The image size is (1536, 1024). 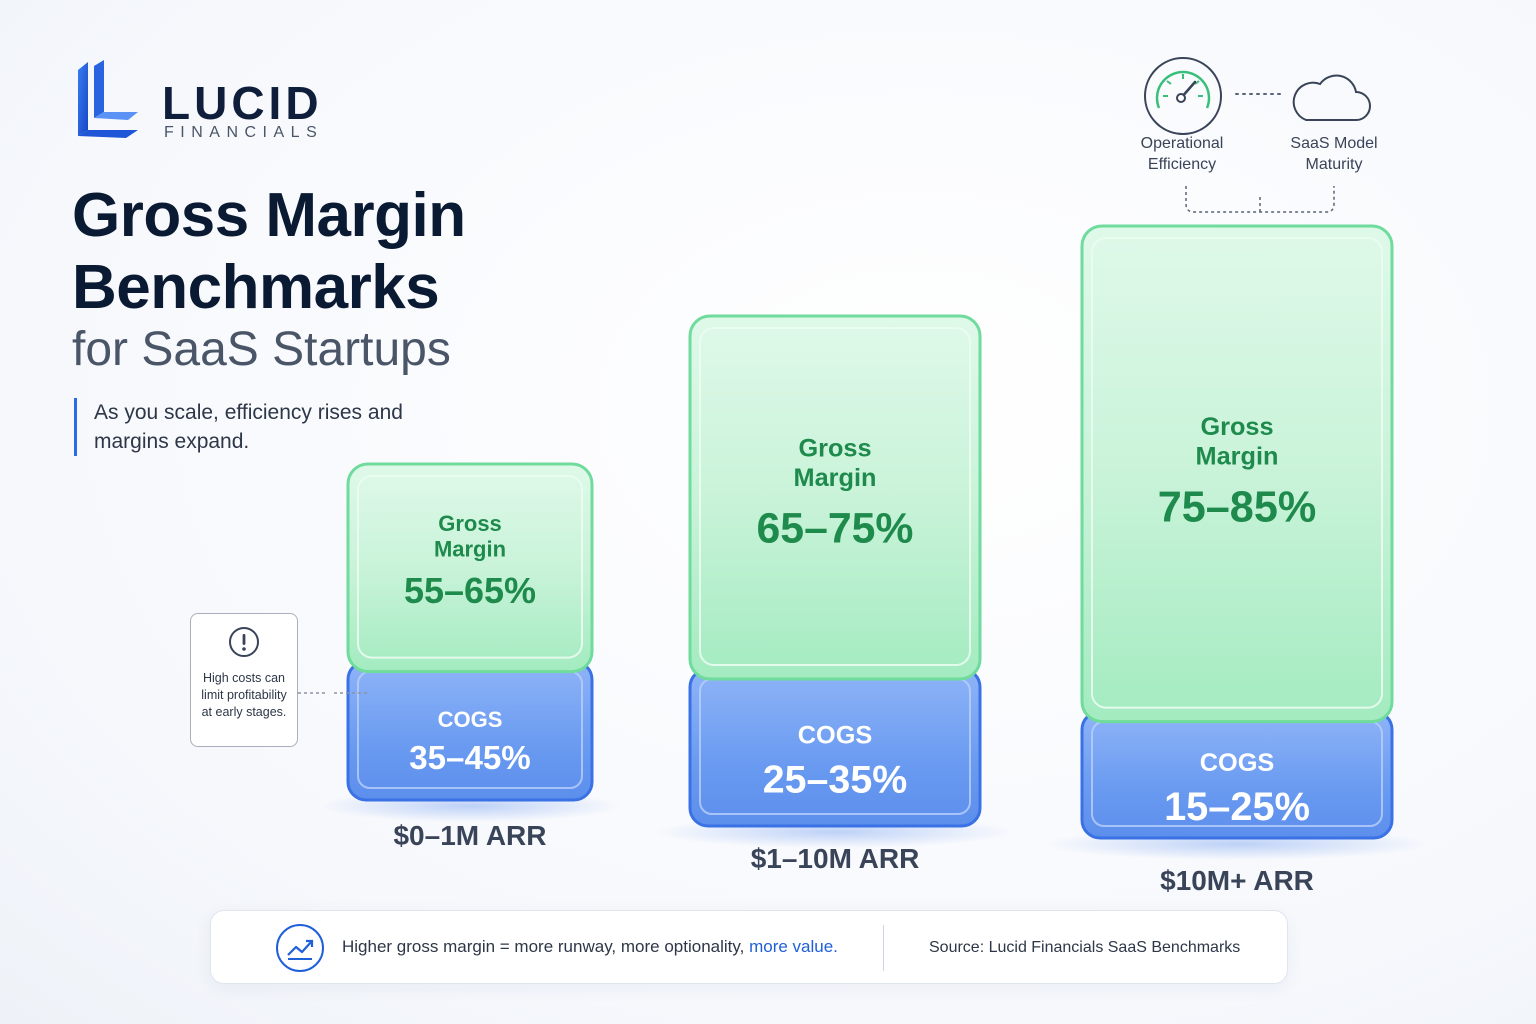 I want to click on gauge-icon, so click(x=1183, y=96).